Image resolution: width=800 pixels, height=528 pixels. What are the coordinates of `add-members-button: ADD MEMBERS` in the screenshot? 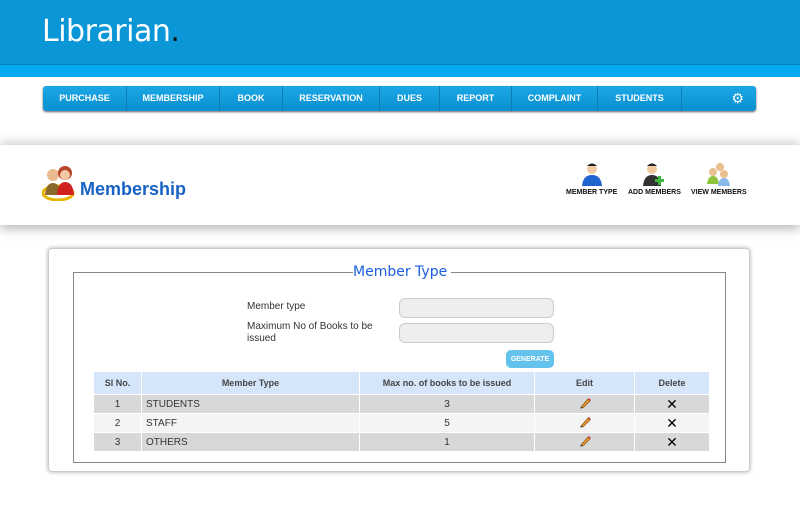 It's located at (654, 179).